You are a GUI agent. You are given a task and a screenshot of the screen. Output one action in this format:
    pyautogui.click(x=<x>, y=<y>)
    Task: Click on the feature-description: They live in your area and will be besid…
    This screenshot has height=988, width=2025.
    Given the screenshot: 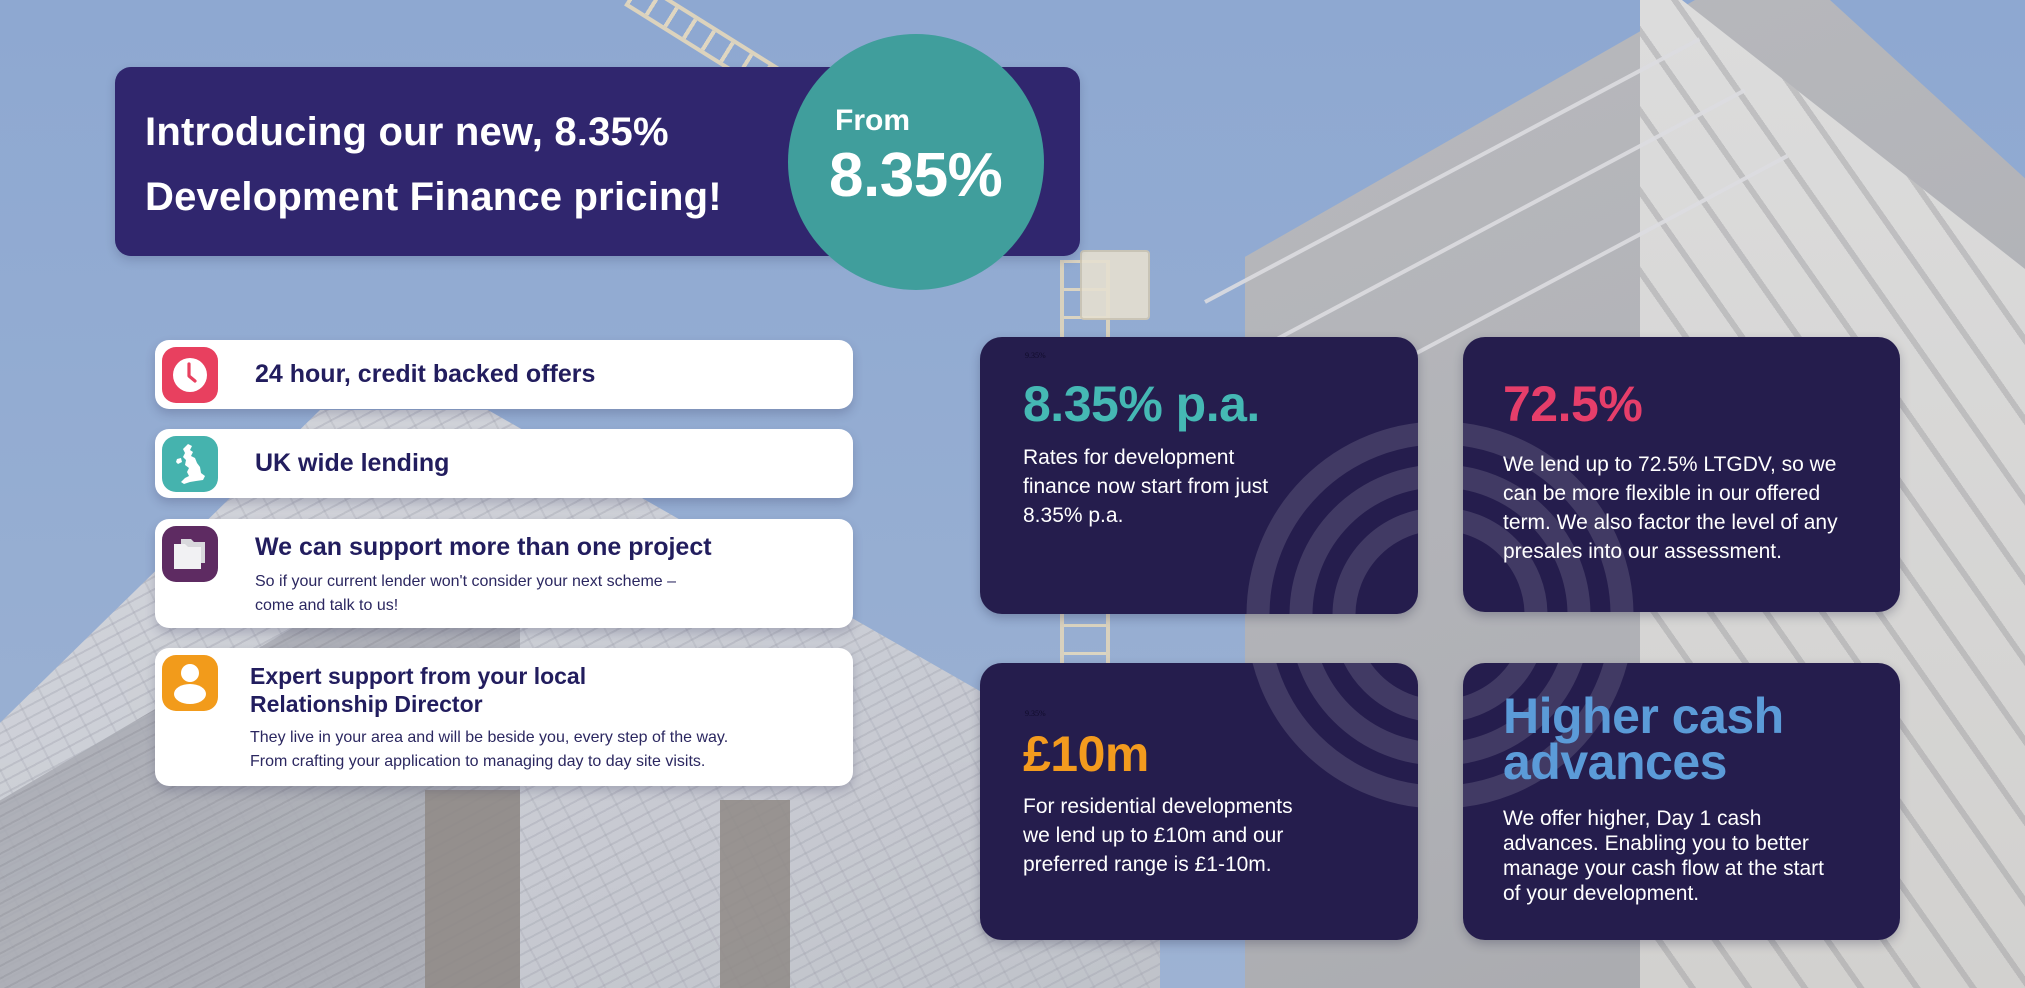 What is the action you would take?
    pyautogui.click(x=489, y=749)
    